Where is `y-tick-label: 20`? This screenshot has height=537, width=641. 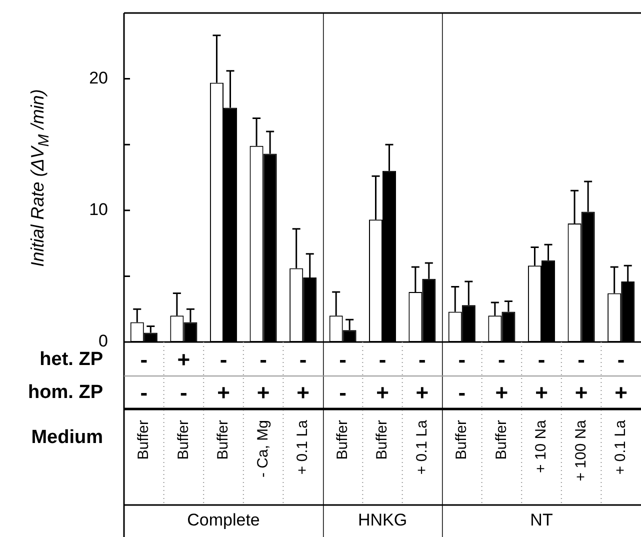 y-tick-label: 20 is located at coordinates (98, 78).